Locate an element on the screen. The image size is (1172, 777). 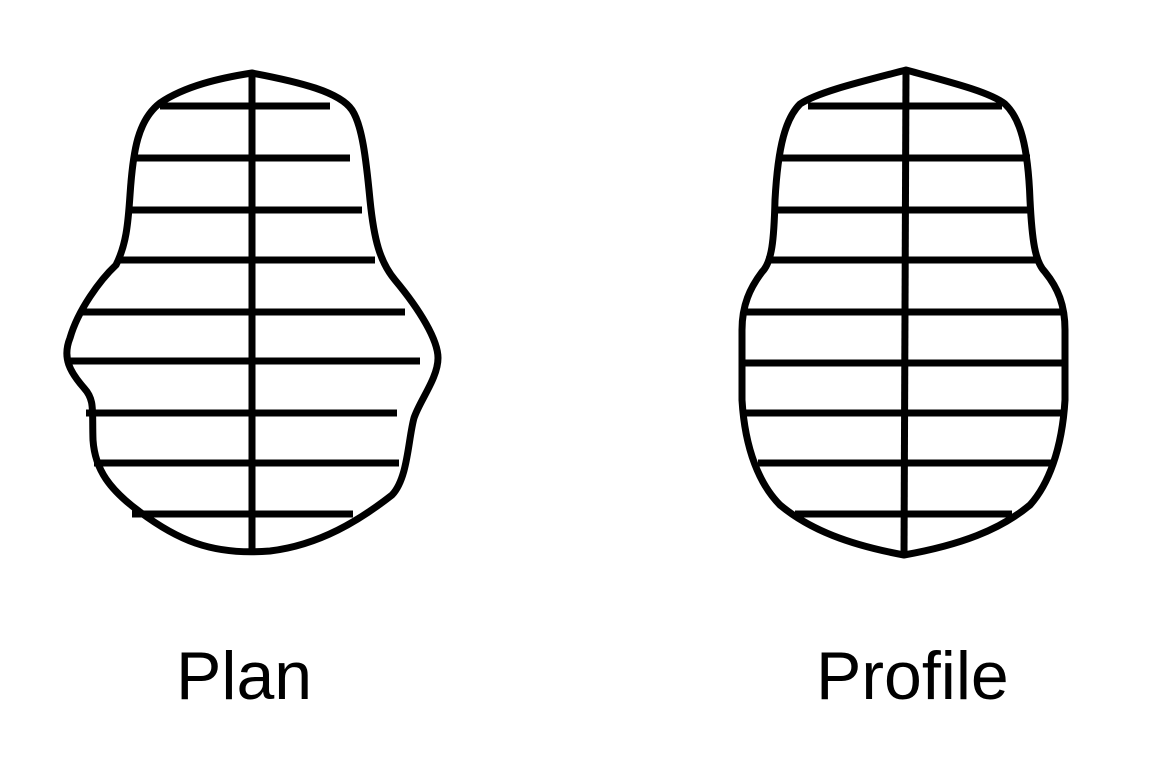
profile-caption: Profile is located at coordinates (912, 676).